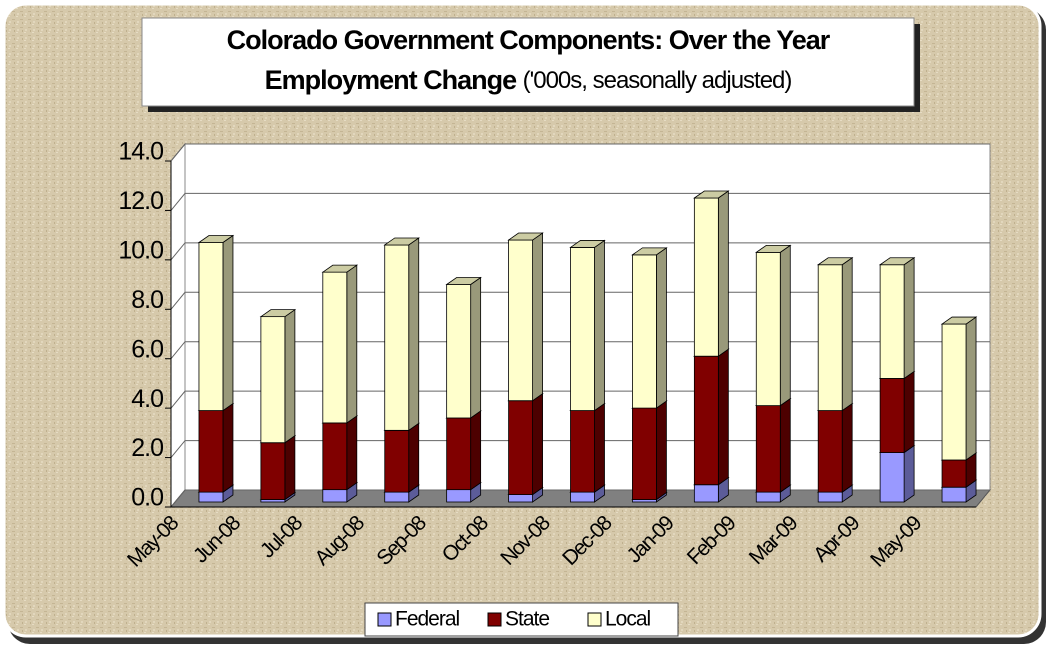 This screenshot has width=1050, height=651. What do you see at coordinates (140, 201) in the screenshot?
I see `y-tick-label: 12.0` at bounding box center [140, 201].